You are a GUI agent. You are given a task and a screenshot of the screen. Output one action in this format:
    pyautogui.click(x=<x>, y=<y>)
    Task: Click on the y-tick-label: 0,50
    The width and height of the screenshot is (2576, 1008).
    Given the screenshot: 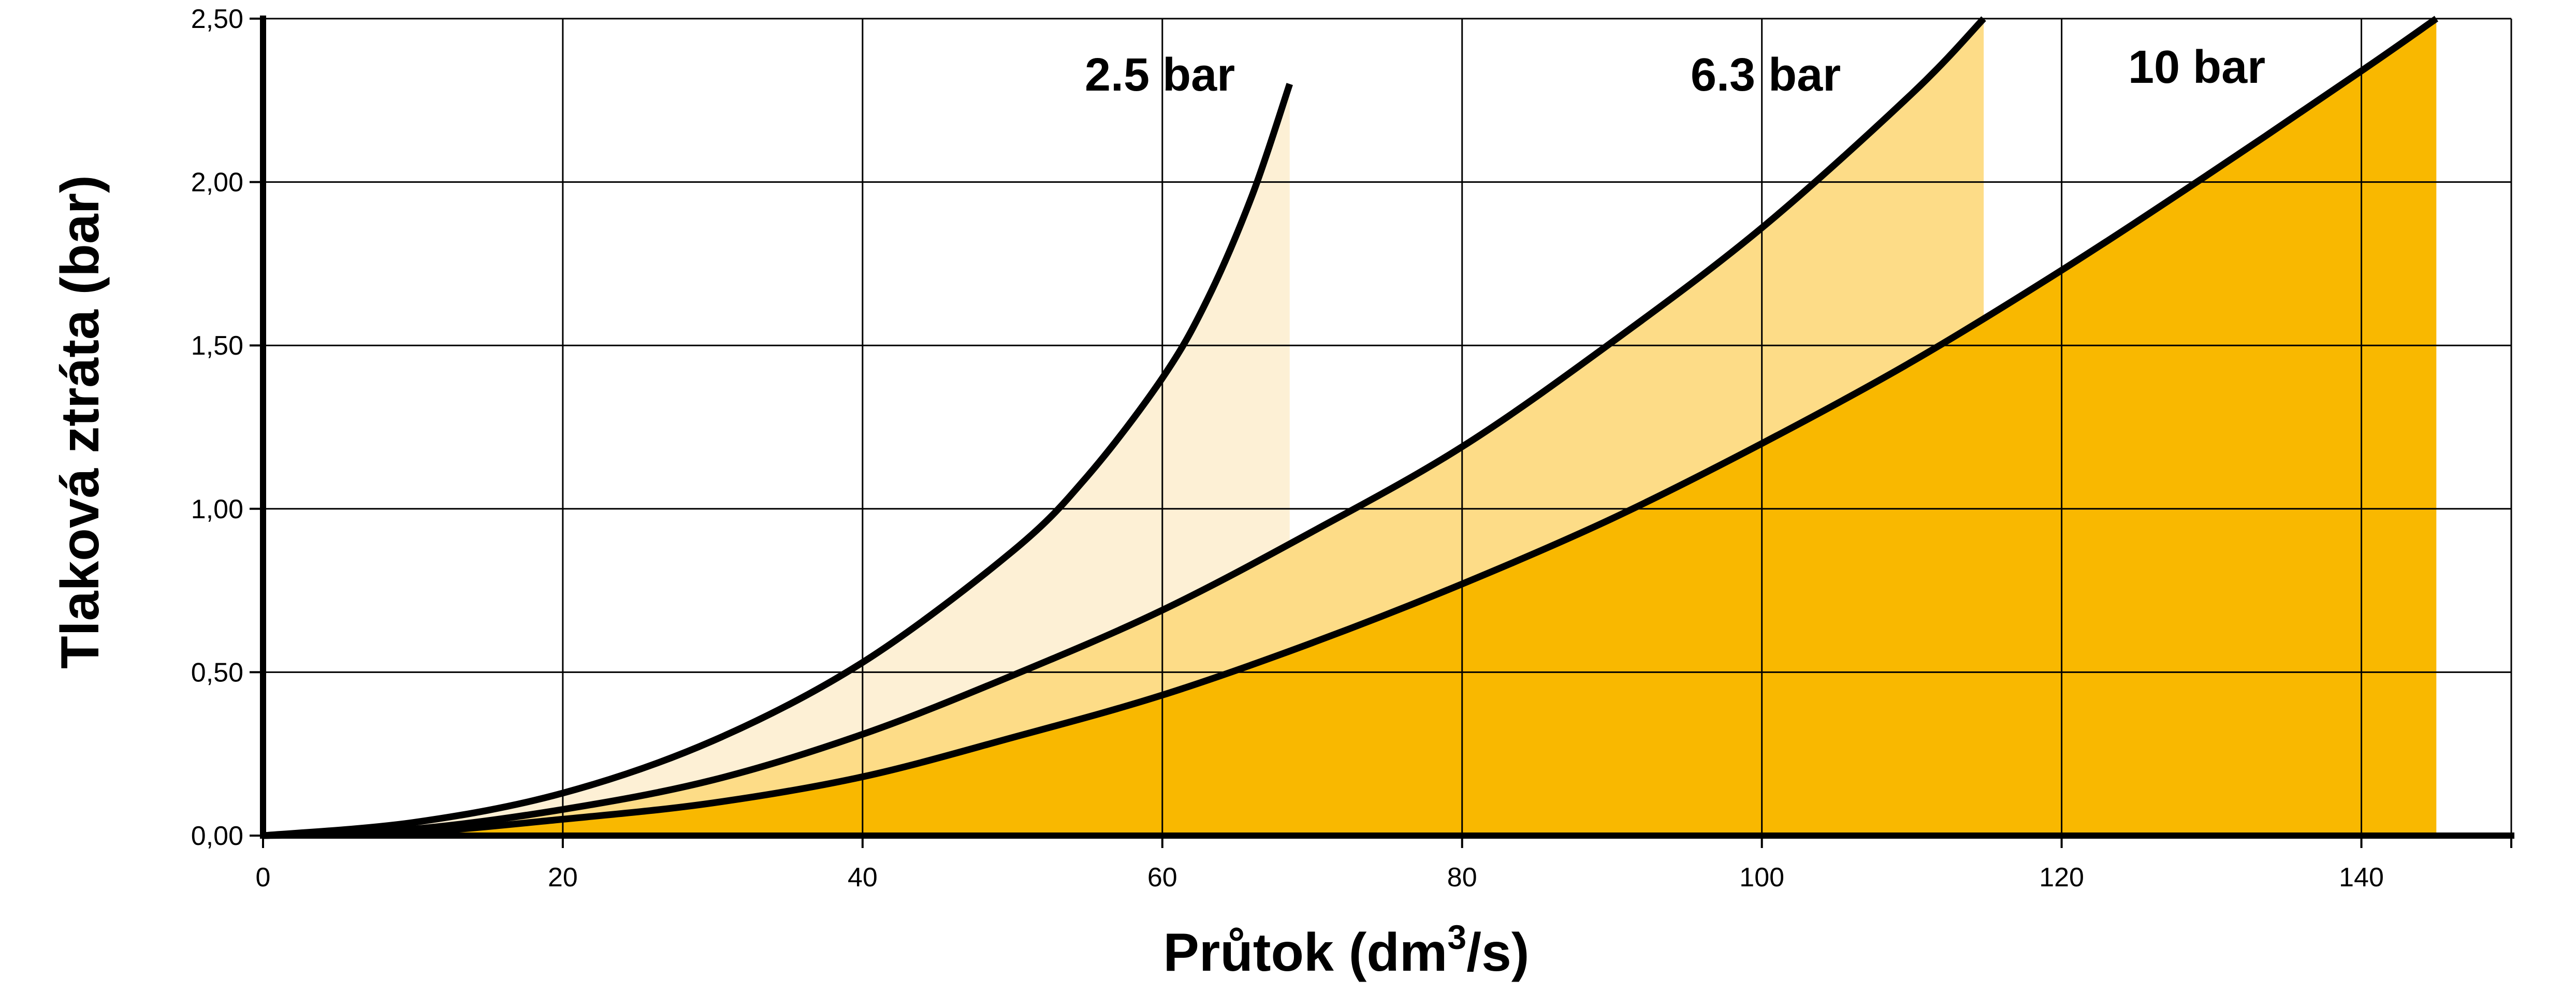 What is the action you would take?
    pyautogui.click(x=217, y=673)
    